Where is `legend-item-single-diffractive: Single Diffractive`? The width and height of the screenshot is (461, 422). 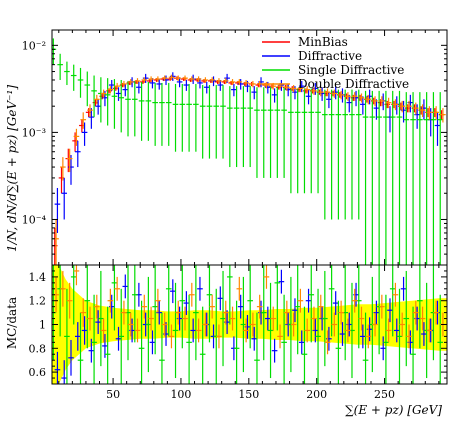 legend-item-single-diffractive: Single Diffractive is located at coordinates (333, 70).